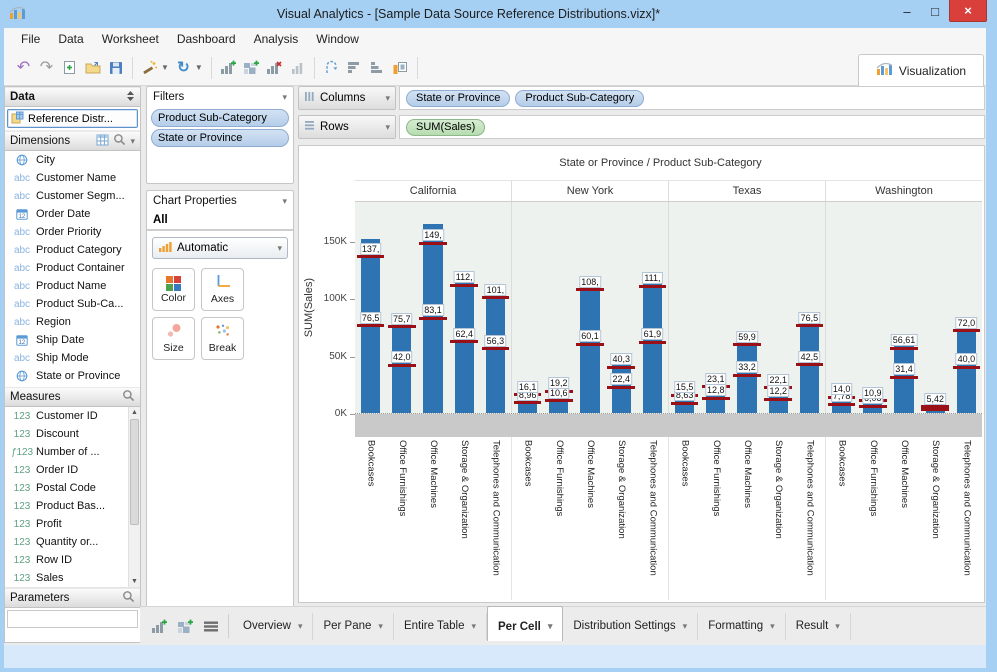 The height and width of the screenshot is (672, 997). I want to click on dimension-product-category: abc Product Category, so click(72, 250).